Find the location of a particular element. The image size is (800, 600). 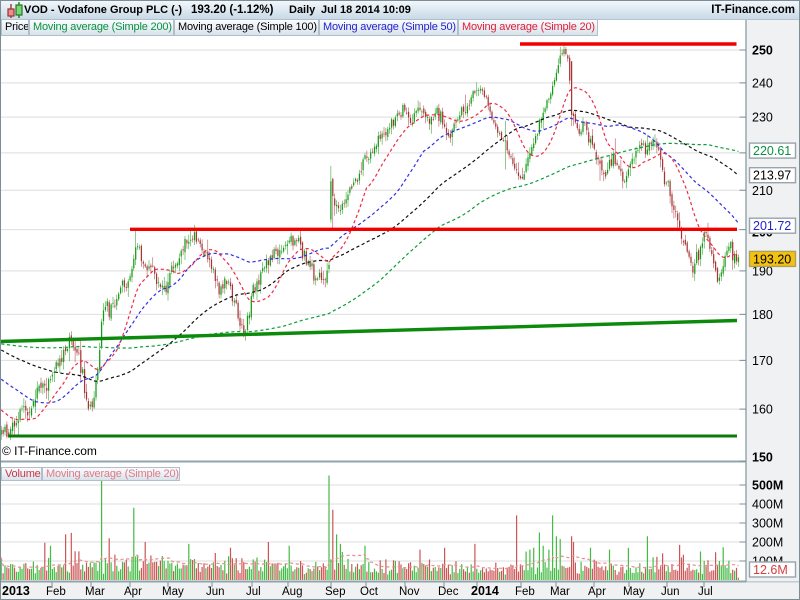

svg-text: 170 is located at coordinates (762, 361).